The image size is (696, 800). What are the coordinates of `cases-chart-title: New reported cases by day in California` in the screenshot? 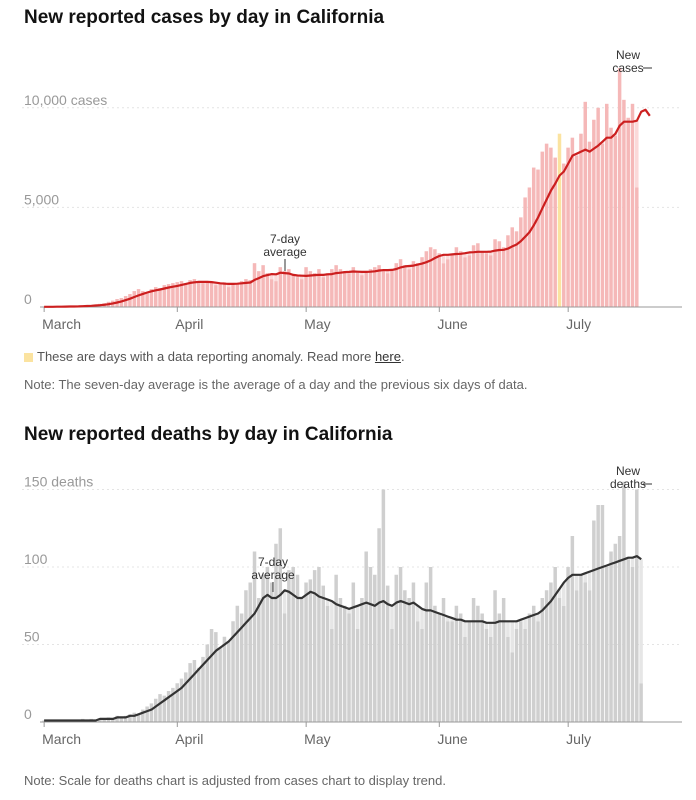 It's located at (204, 17).